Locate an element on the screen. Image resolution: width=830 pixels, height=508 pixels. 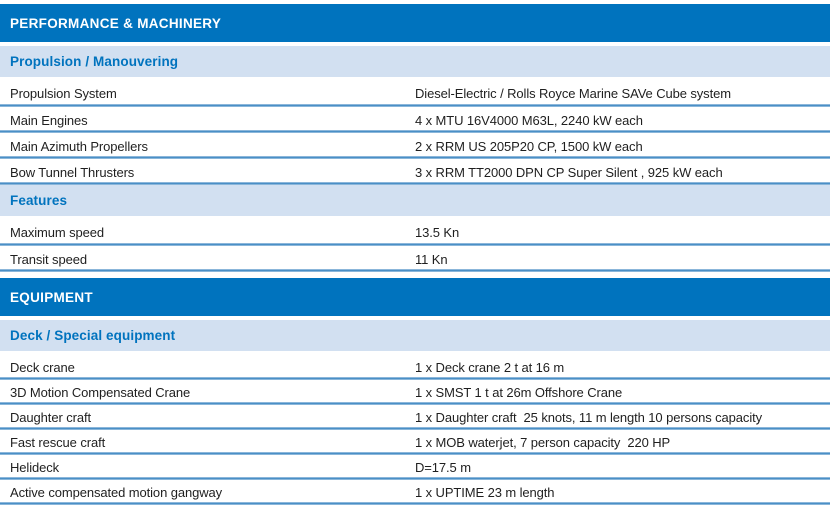
section-title: EQUIPMENT is located at coordinates (51, 297).